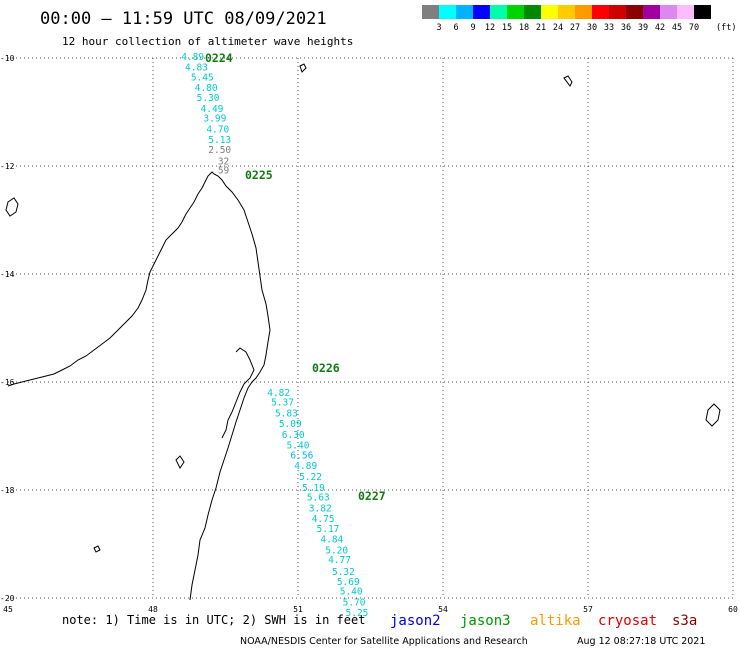 This screenshot has height=650, width=740. Describe the element at coordinates (293, 435) in the screenshot. I see `swh-value: 6.30` at that location.